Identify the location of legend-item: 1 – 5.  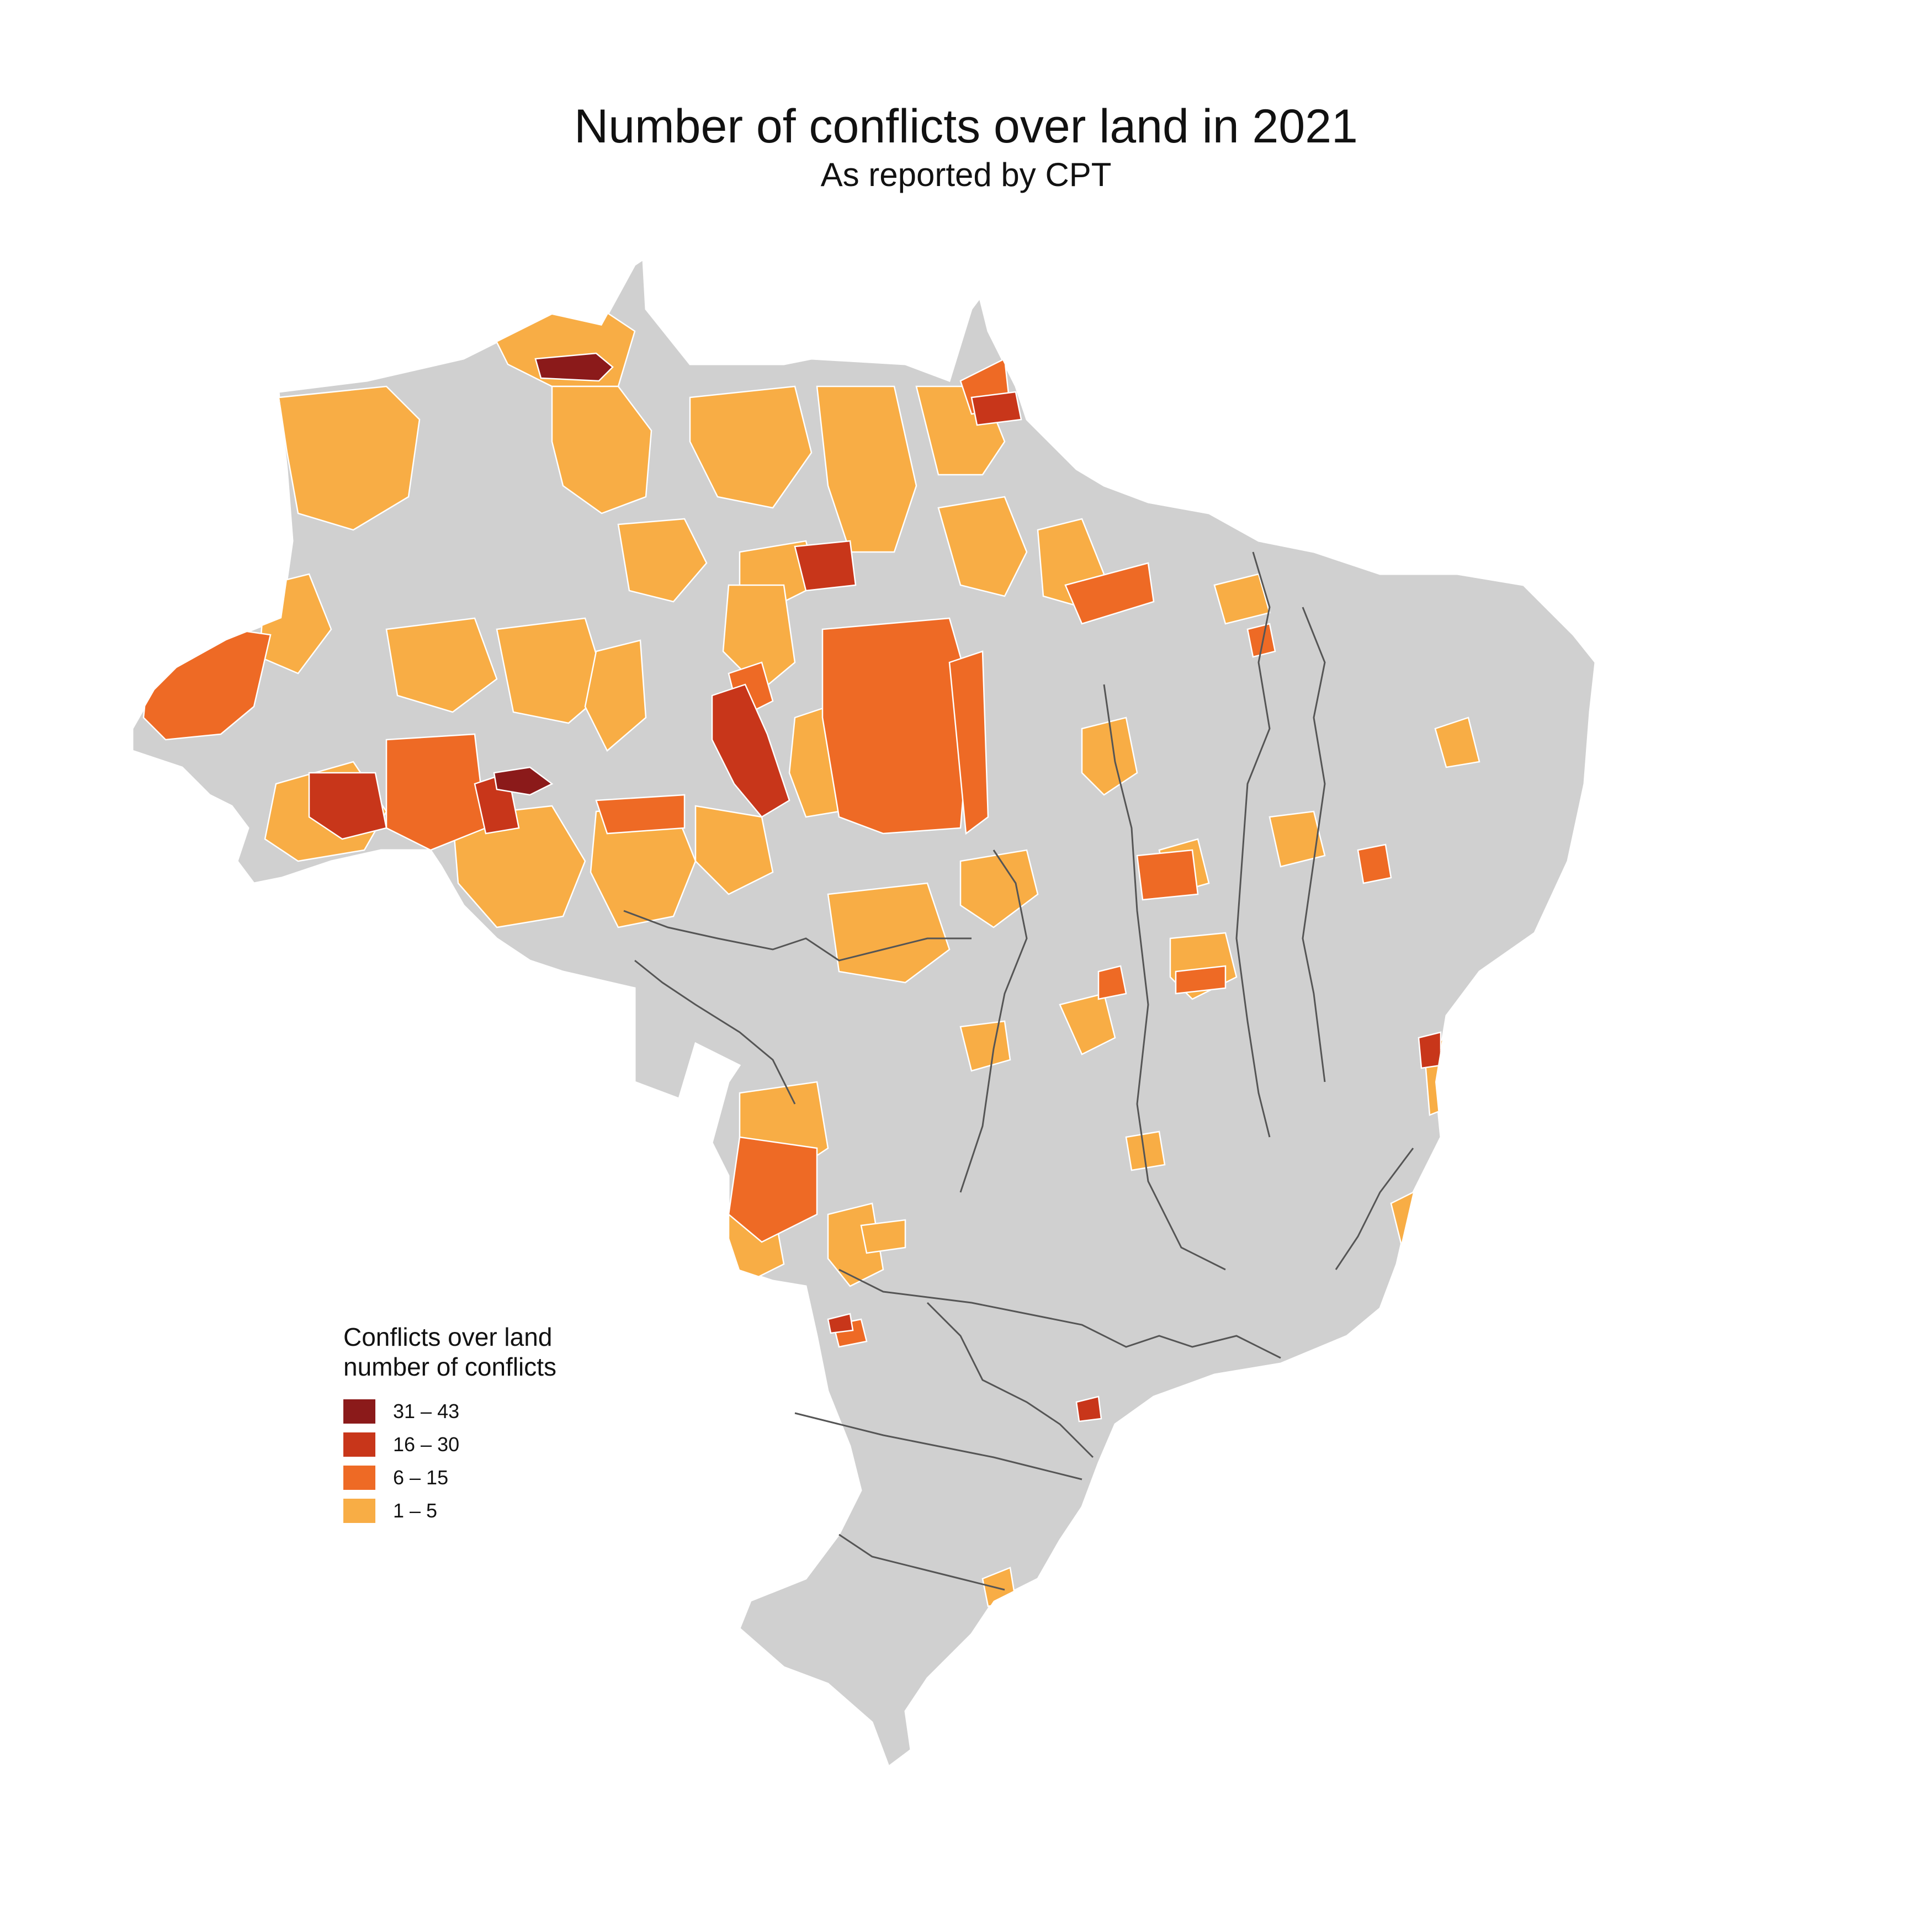
(537, 1511).